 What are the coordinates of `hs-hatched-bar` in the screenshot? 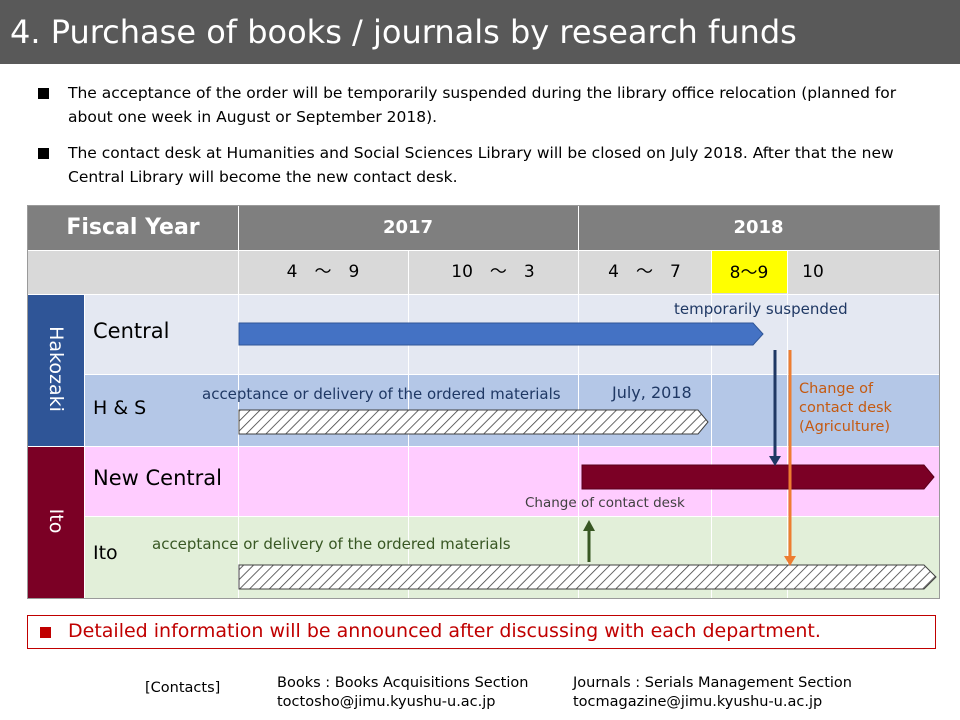 It's located at (473, 422).